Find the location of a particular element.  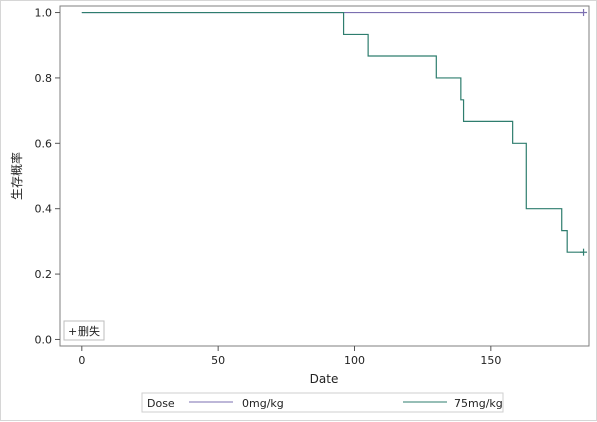

x-tick-label: 0 is located at coordinates (81, 360).